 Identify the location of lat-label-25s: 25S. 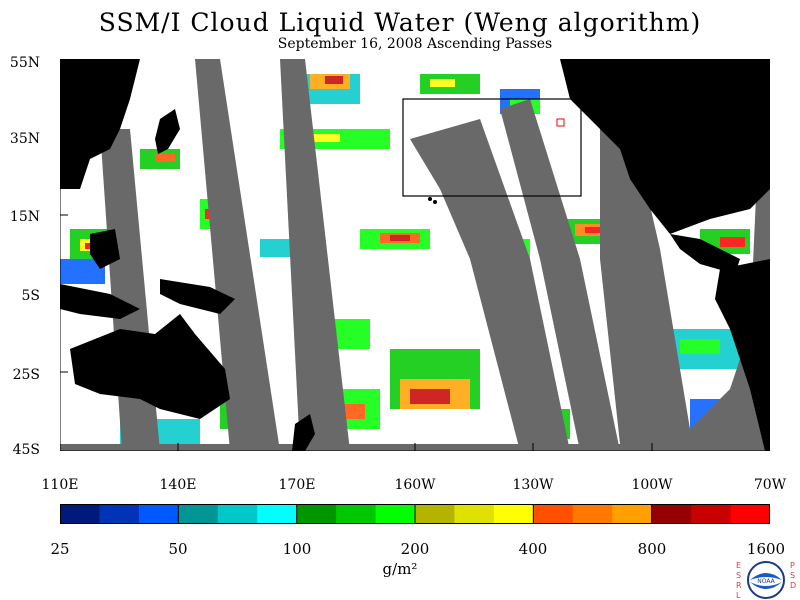
(26, 375).